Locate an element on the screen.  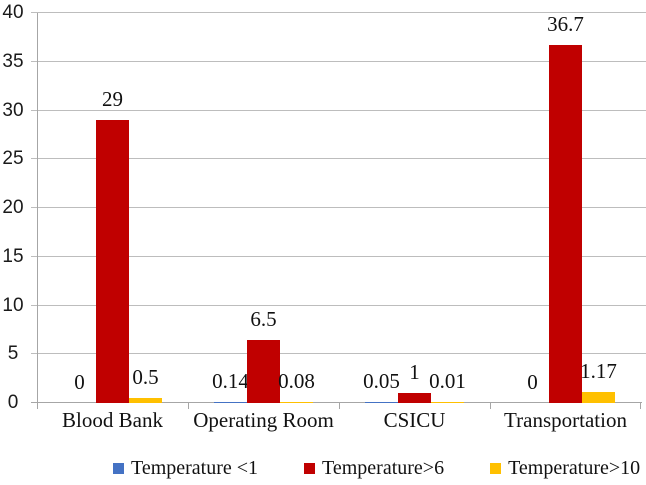
bar-value-label-blood-bank-temperature-6: 29 is located at coordinates (112, 99).